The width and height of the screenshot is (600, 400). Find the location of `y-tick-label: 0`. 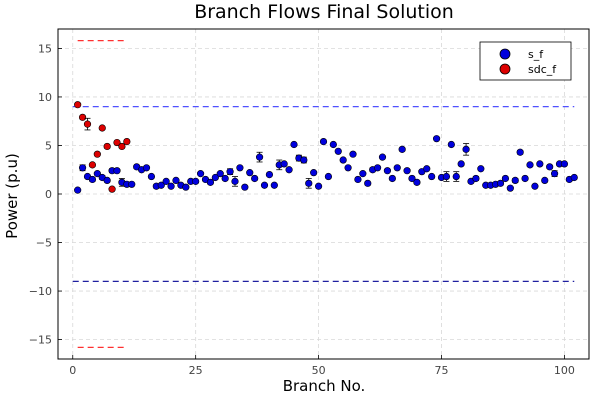

y-tick-label: 0 is located at coordinates (48, 194).